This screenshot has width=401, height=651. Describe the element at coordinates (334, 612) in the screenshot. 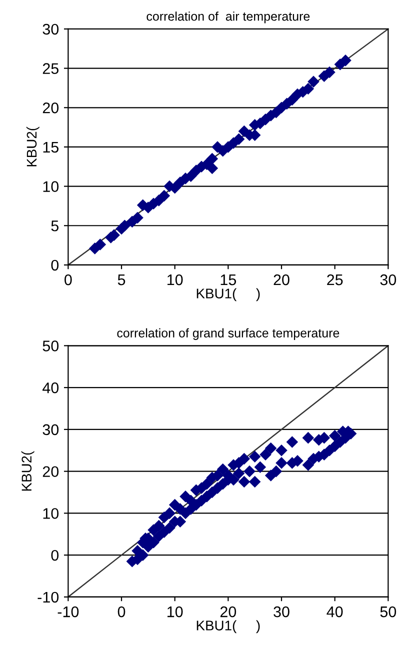

I see `x-tick-label: 40` at that location.